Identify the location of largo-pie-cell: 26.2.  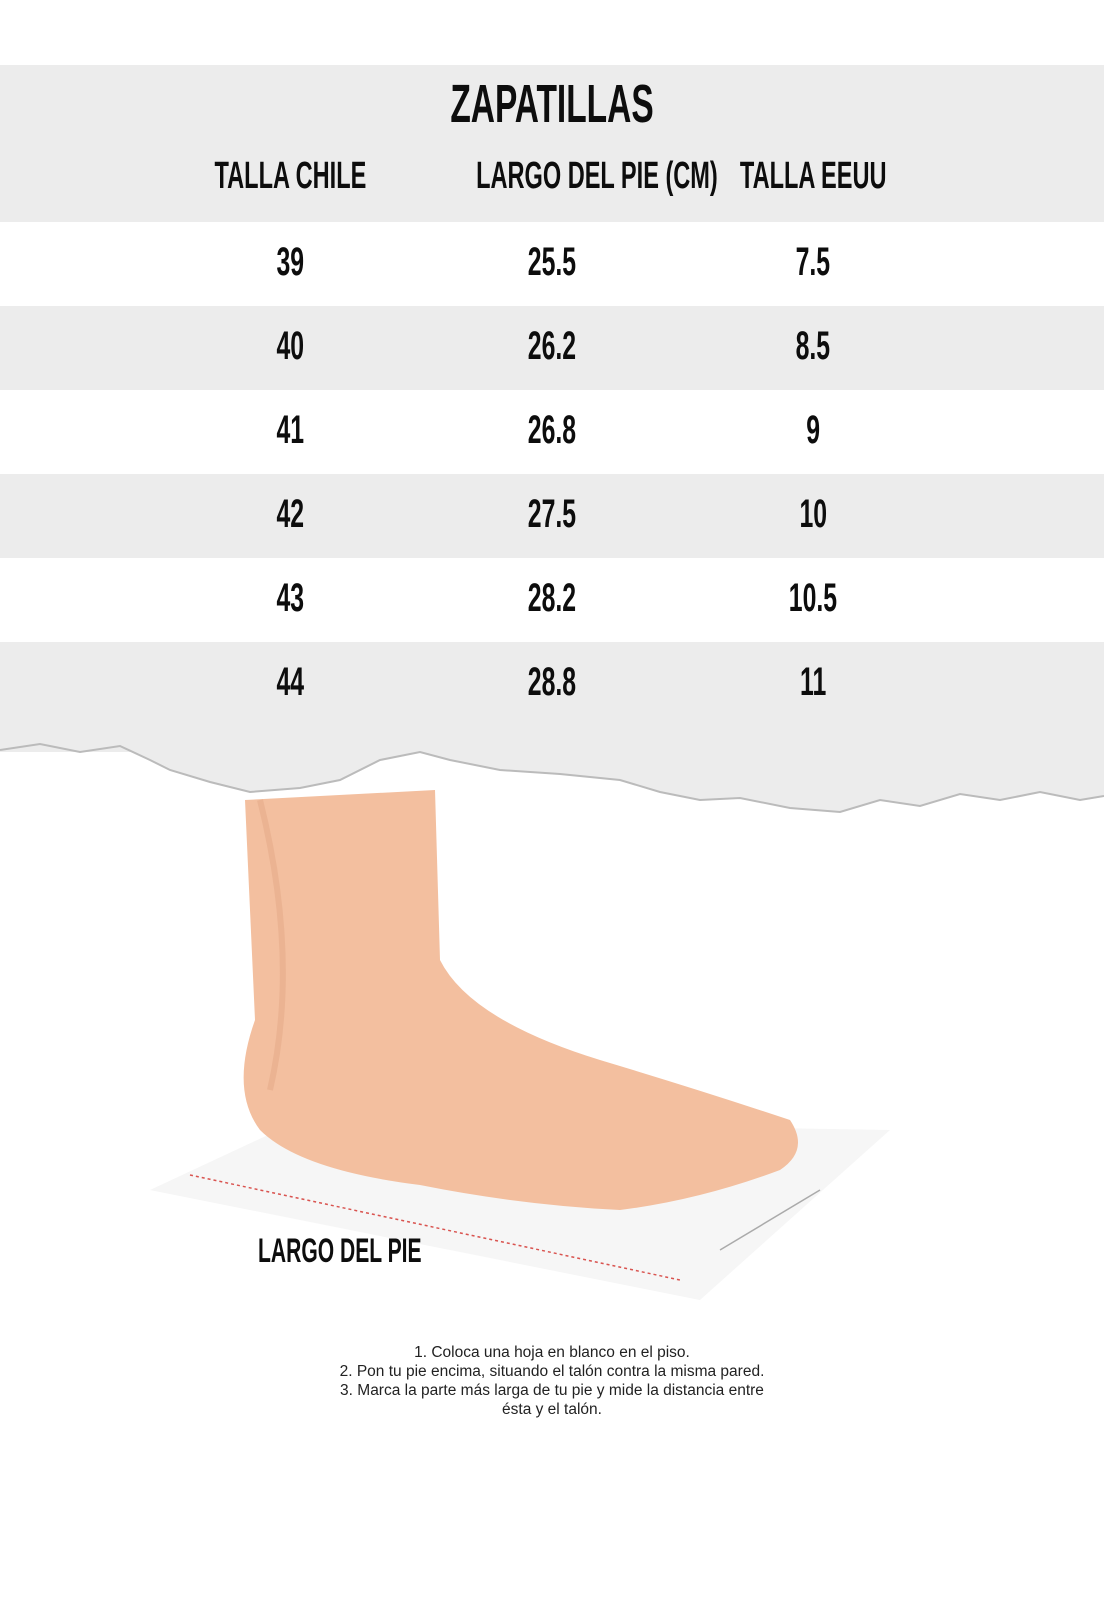
(552, 346).